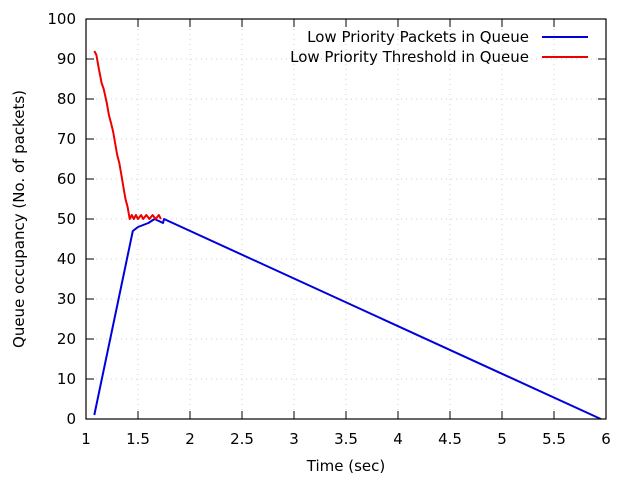 Image resolution: width=640 pixels, height=480 pixels. What do you see at coordinates (86, 439) in the screenshot?
I see `x-tick-label: 1` at bounding box center [86, 439].